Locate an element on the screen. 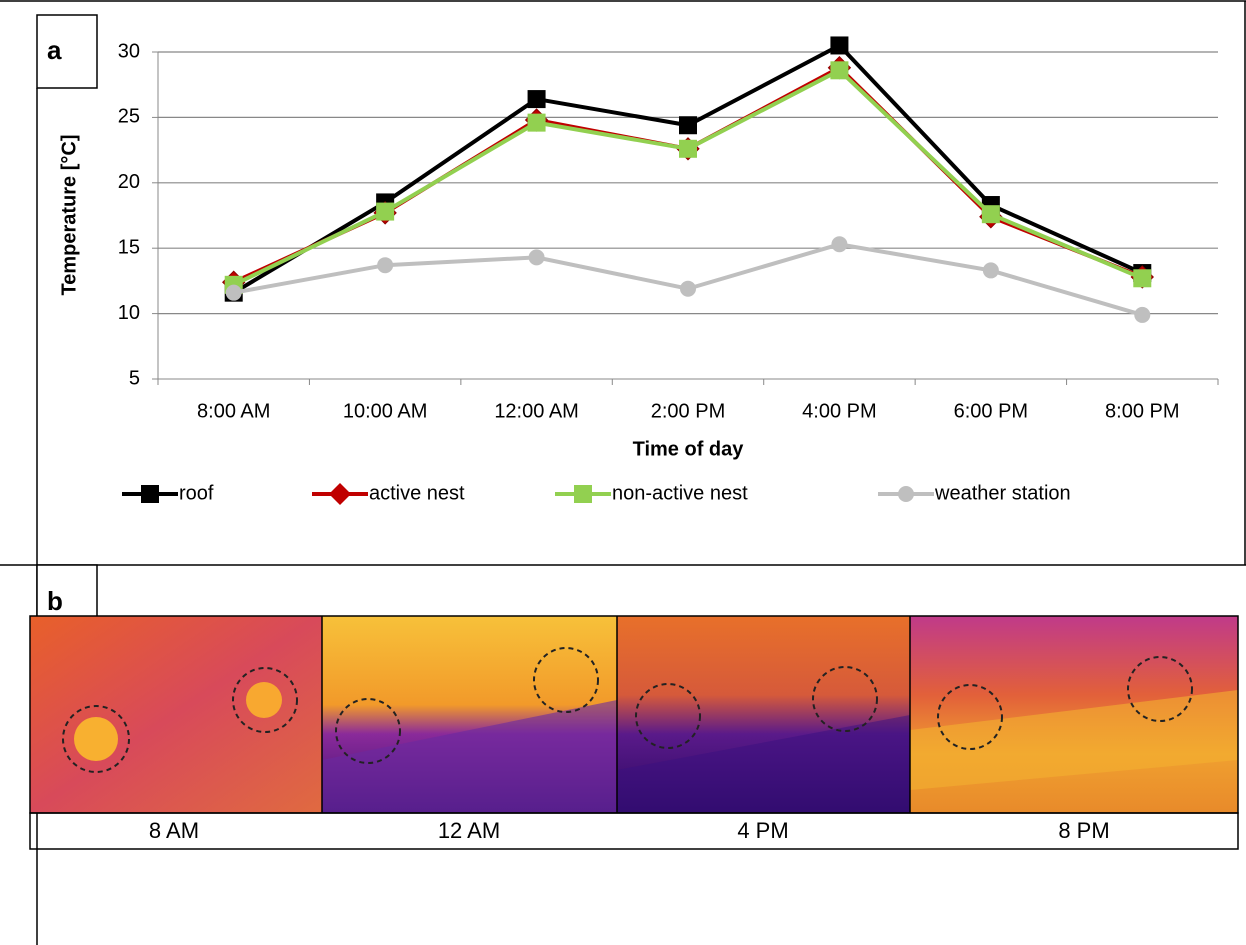 The image size is (1246, 945). panel-label: a is located at coordinates (54, 50).